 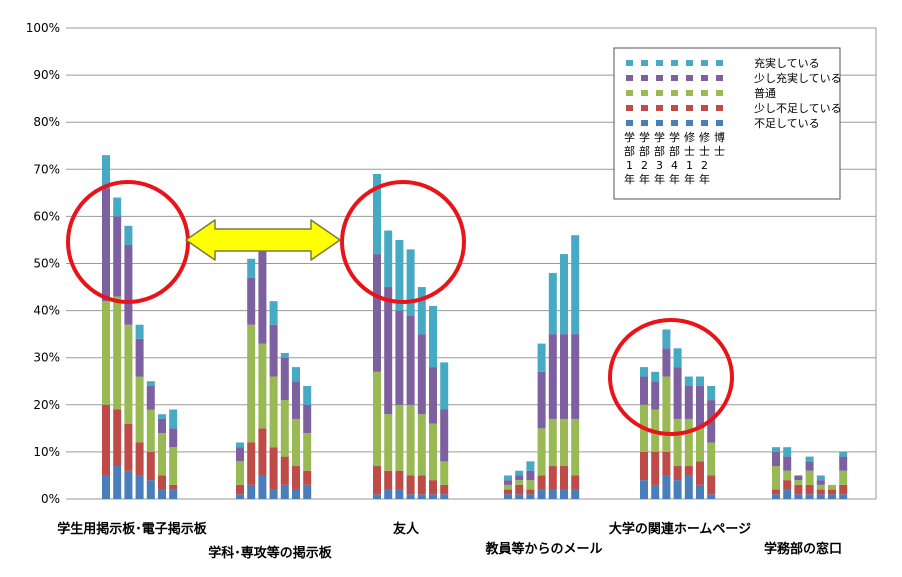 I want to click on legend-year-label: 1, so click(x=689, y=165).